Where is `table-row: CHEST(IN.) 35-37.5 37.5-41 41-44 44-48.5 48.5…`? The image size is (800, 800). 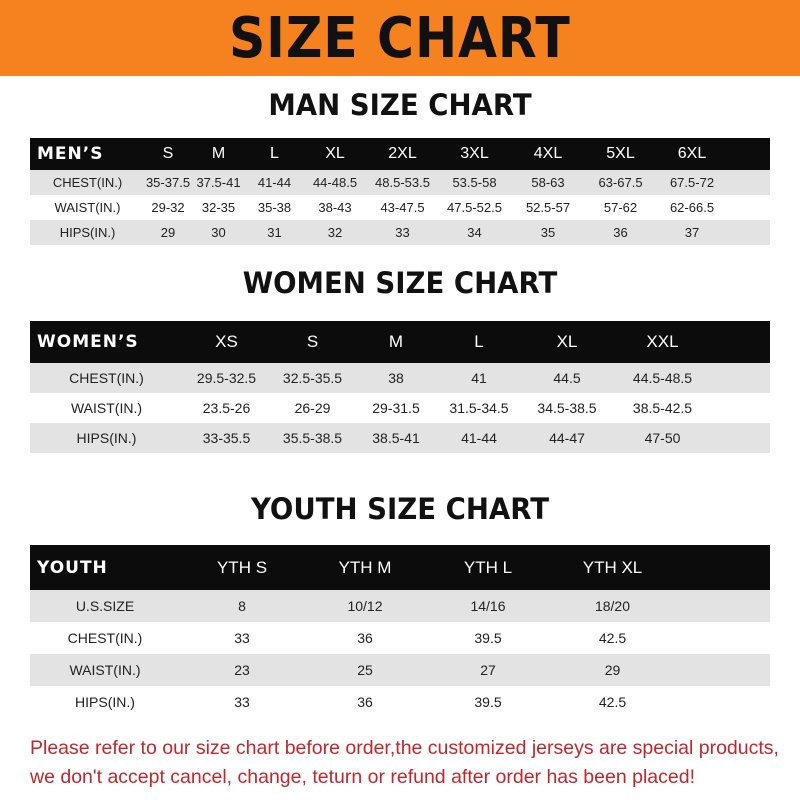
table-row: CHEST(IN.) 35-37.5 37.5-41 41-44 44-48.5 48.5… is located at coordinates (400, 182).